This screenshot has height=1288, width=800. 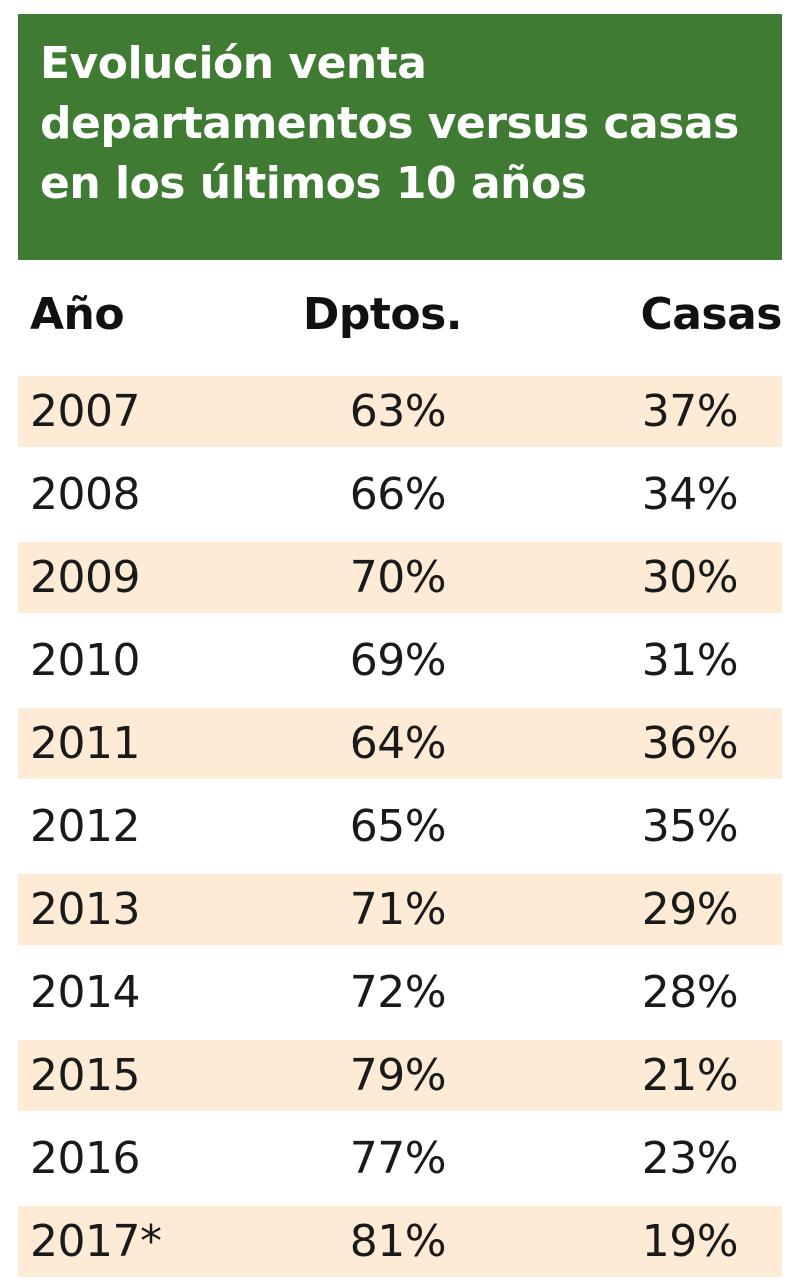 I want to click on table-row: 2007 63% 37%, so click(x=400, y=413).